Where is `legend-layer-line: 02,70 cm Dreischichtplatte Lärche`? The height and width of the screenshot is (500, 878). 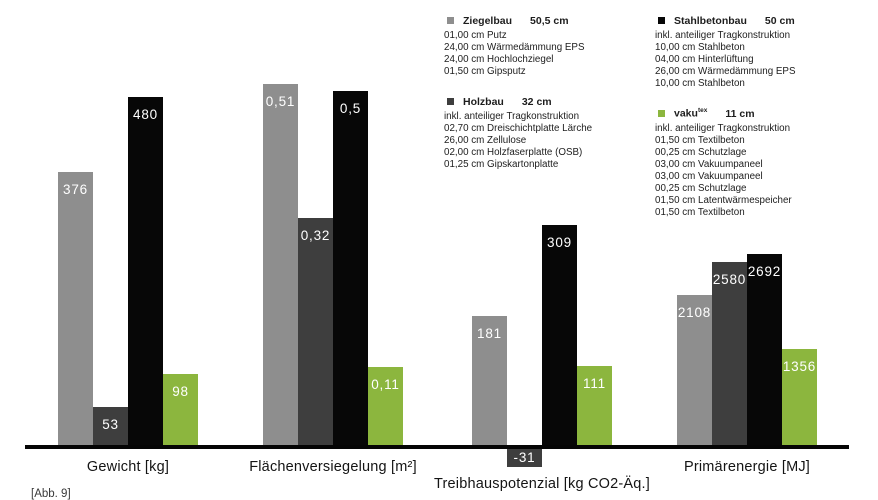 legend-layer-line: 02,70 cm Dreischichtplatte Lärche is located at coordinates (518, 128).